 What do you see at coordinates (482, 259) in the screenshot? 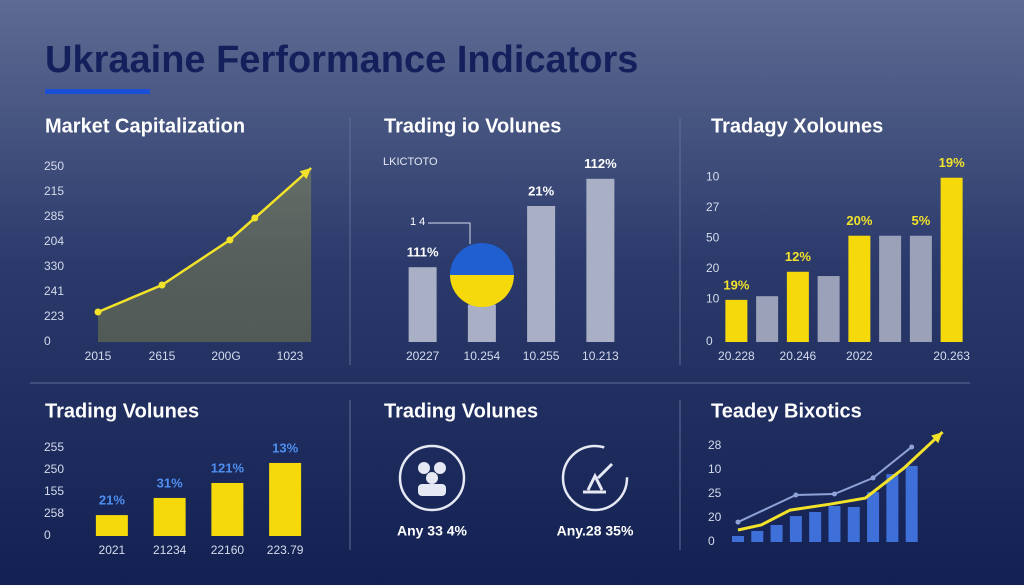
I see `flag-top` at bounding box center [482, 259].